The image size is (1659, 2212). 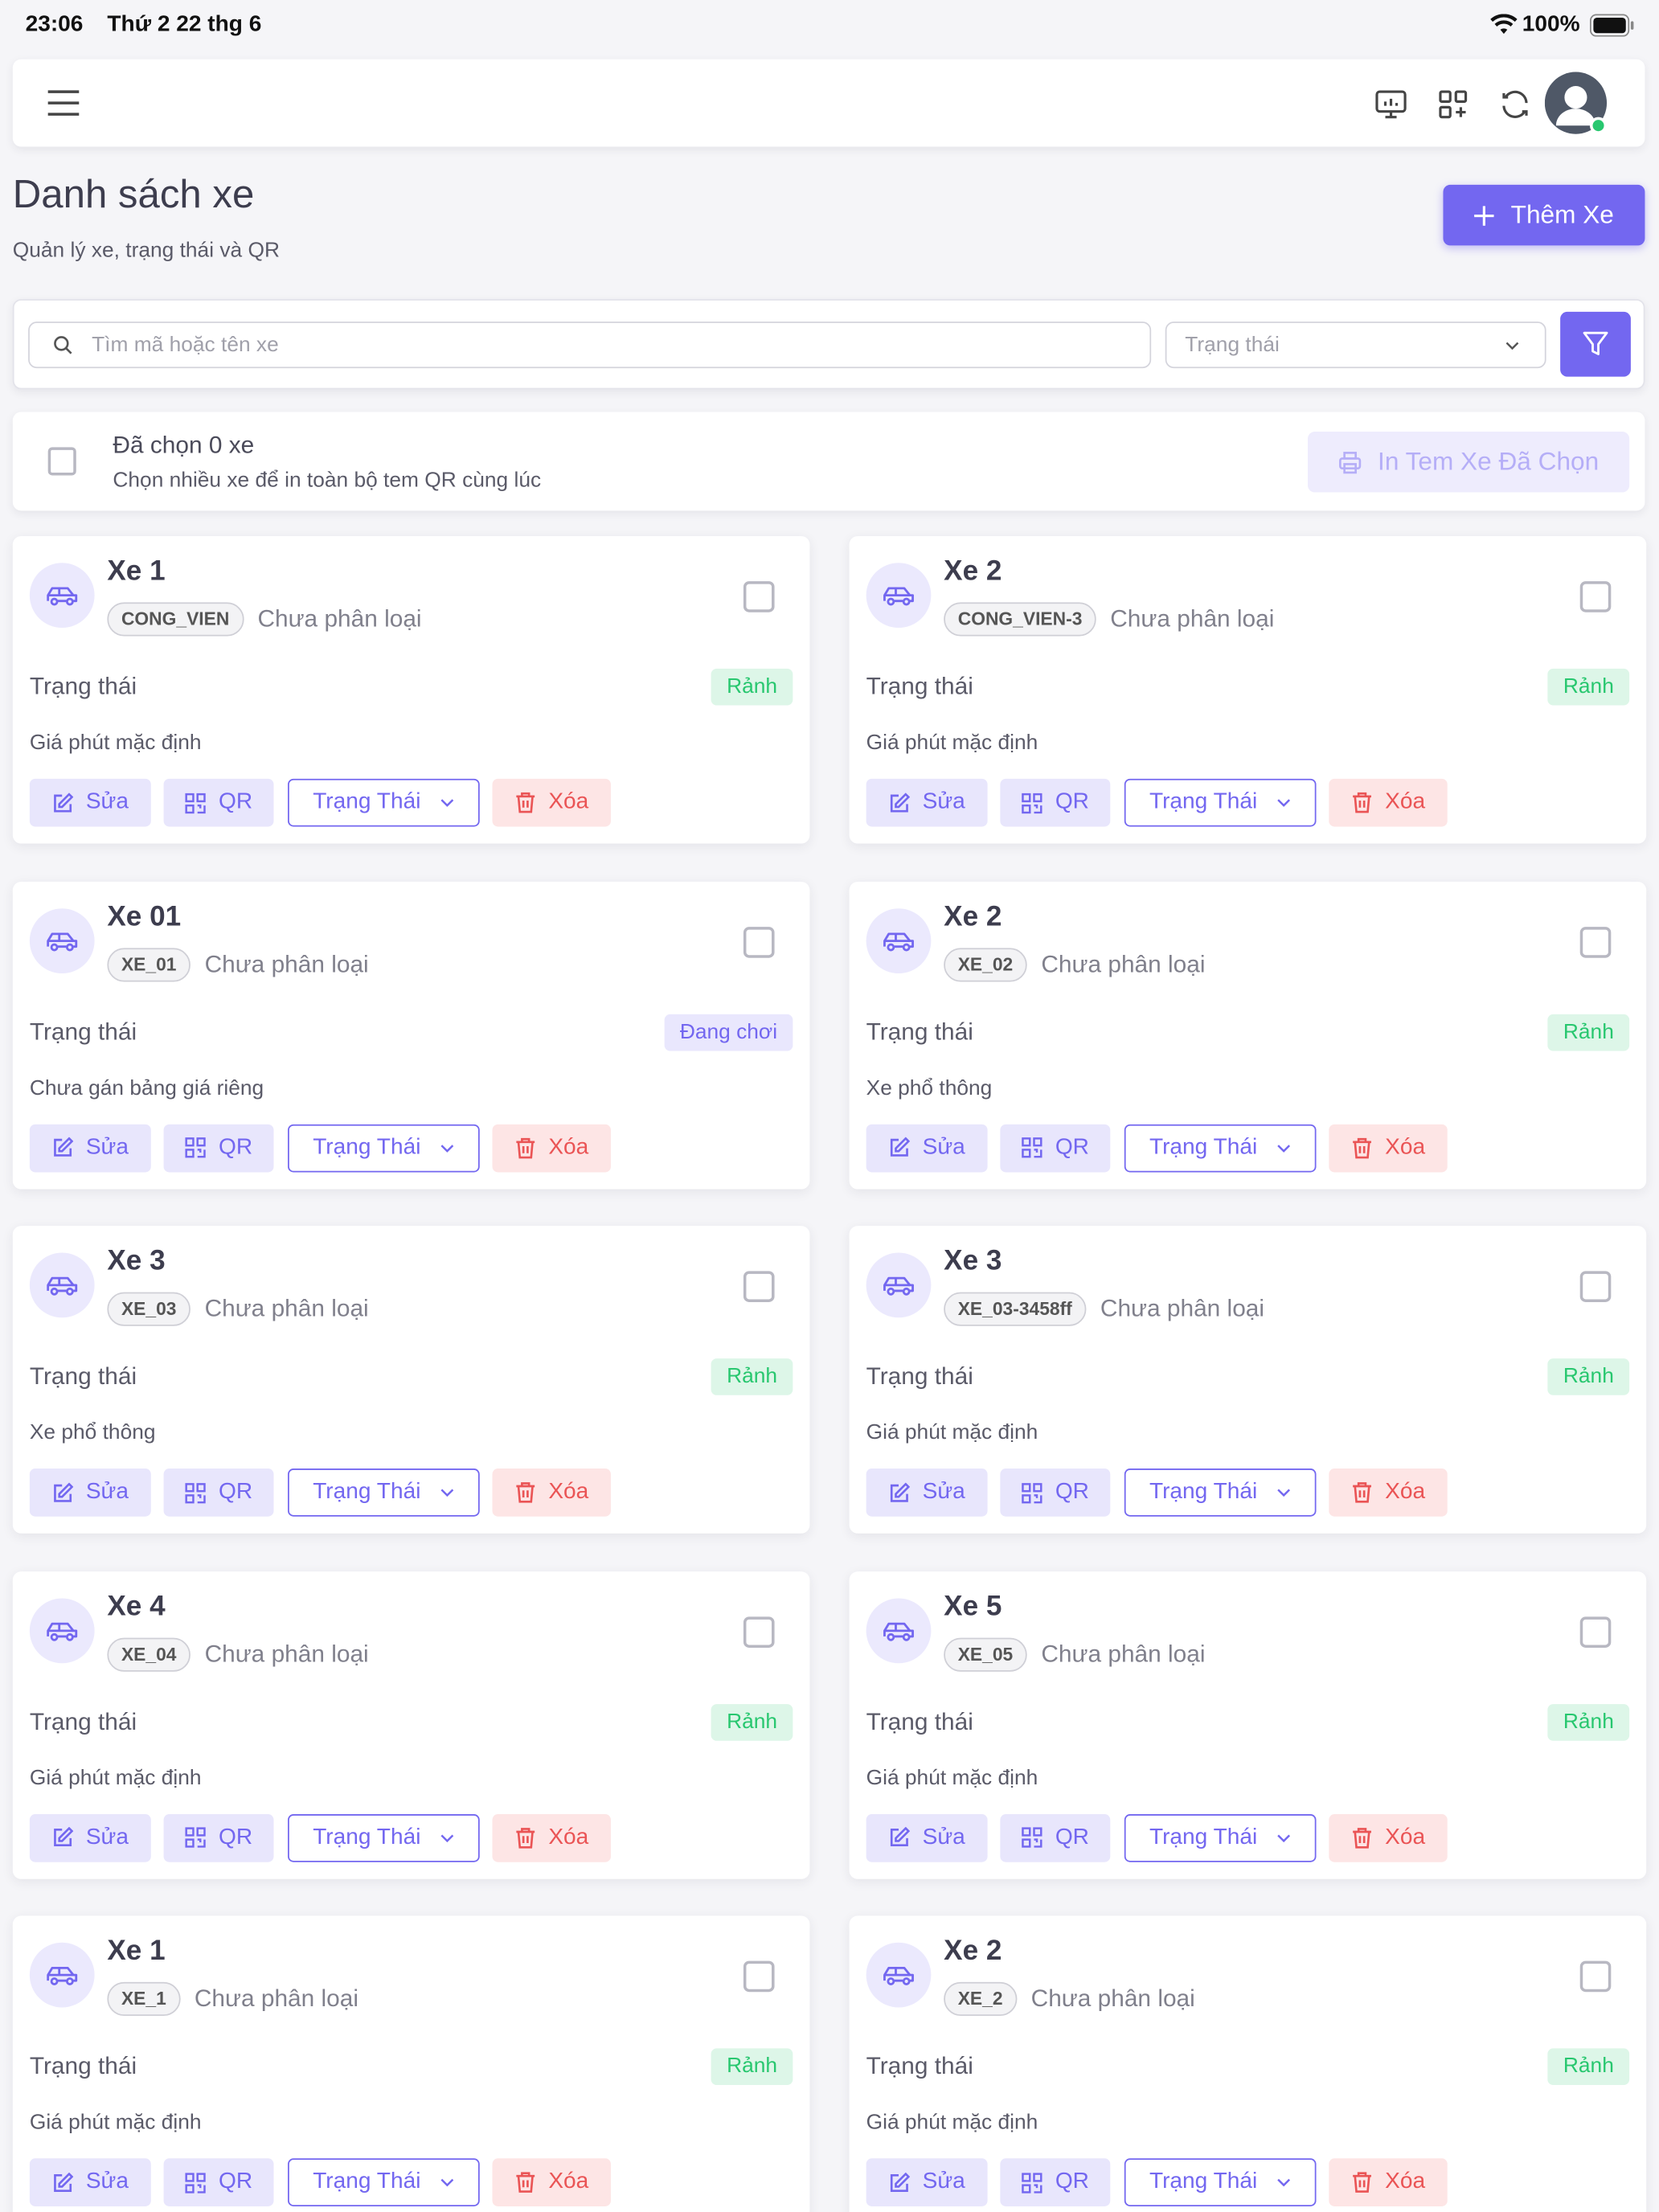 I want to click on qr-label: QR, so click(x=236, y=2182).